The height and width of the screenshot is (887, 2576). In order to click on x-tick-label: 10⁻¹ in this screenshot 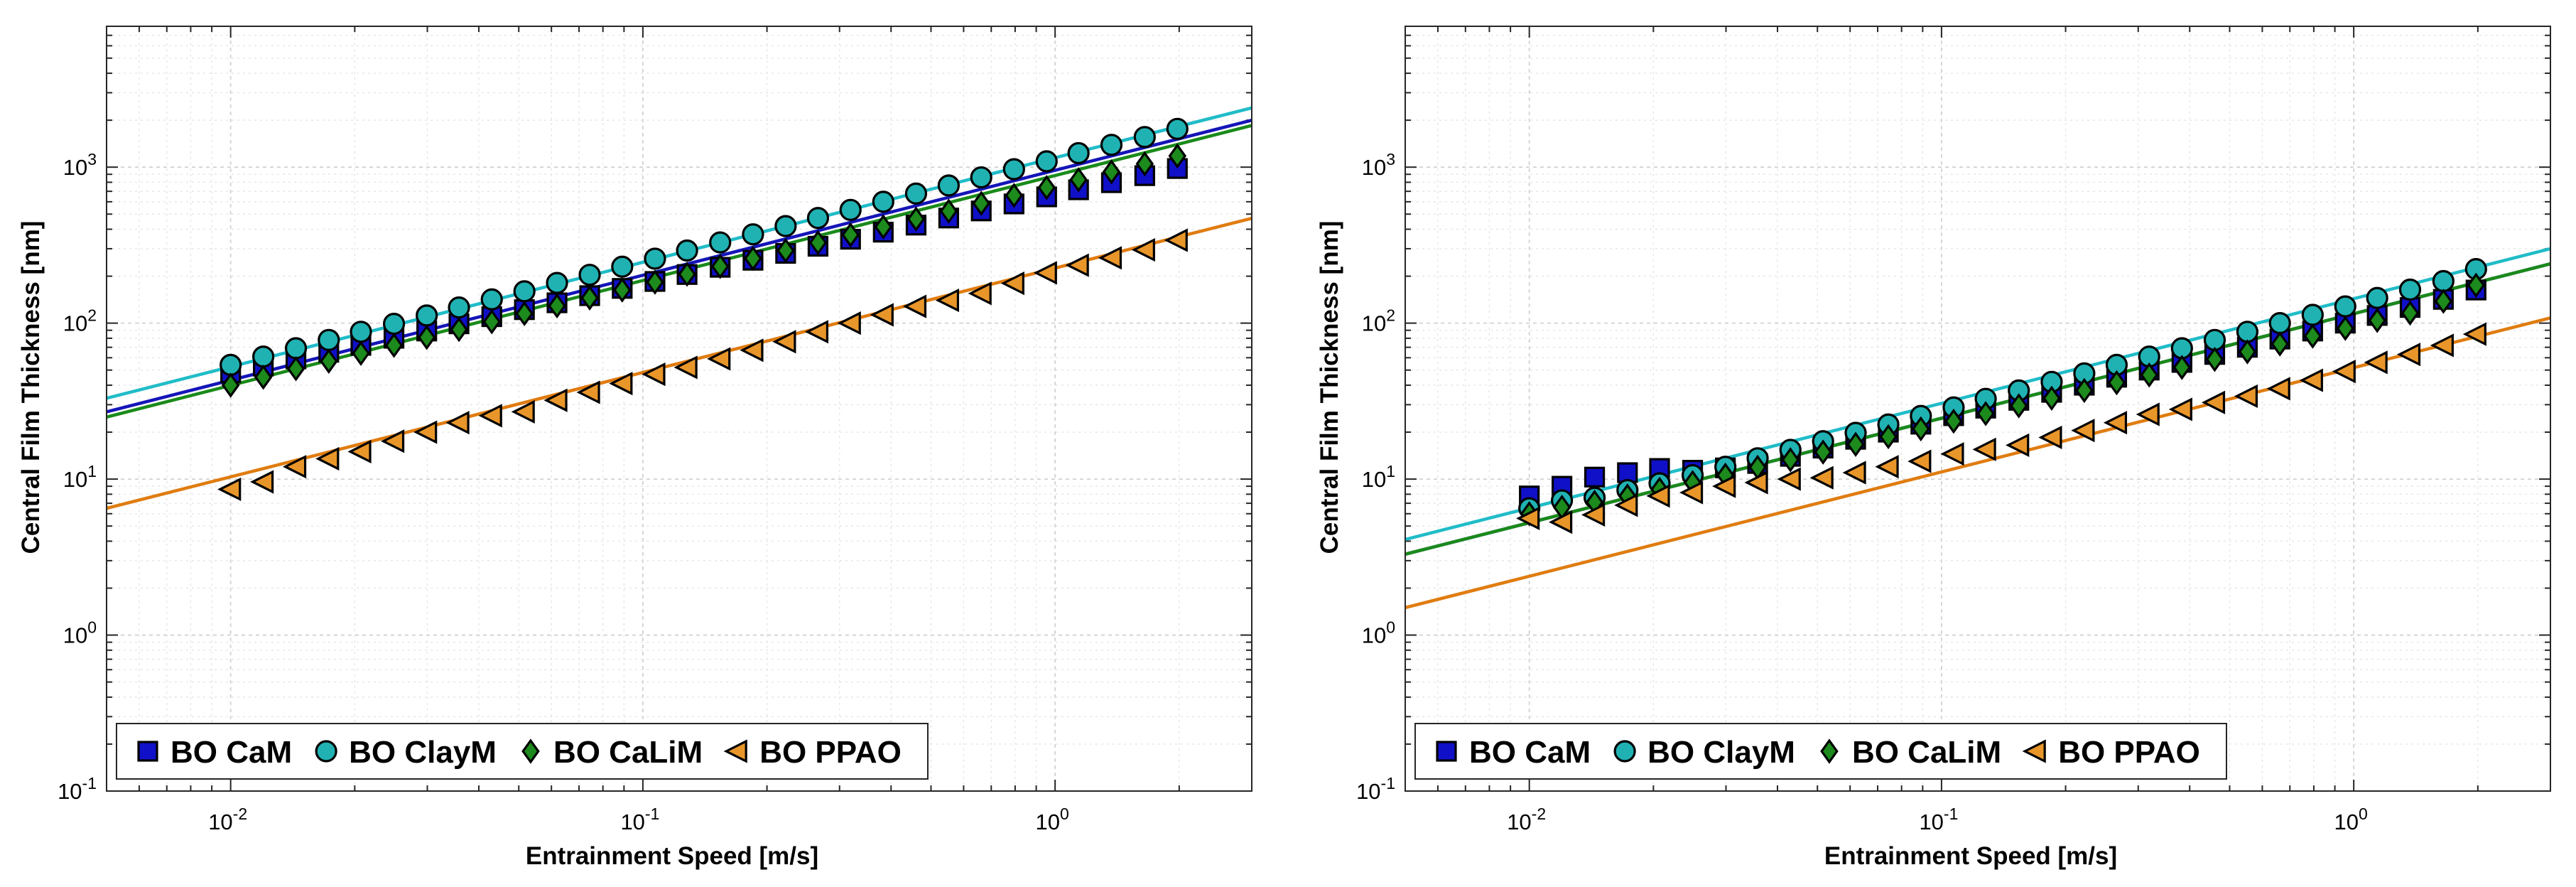, I will do `click(639, 819)`.